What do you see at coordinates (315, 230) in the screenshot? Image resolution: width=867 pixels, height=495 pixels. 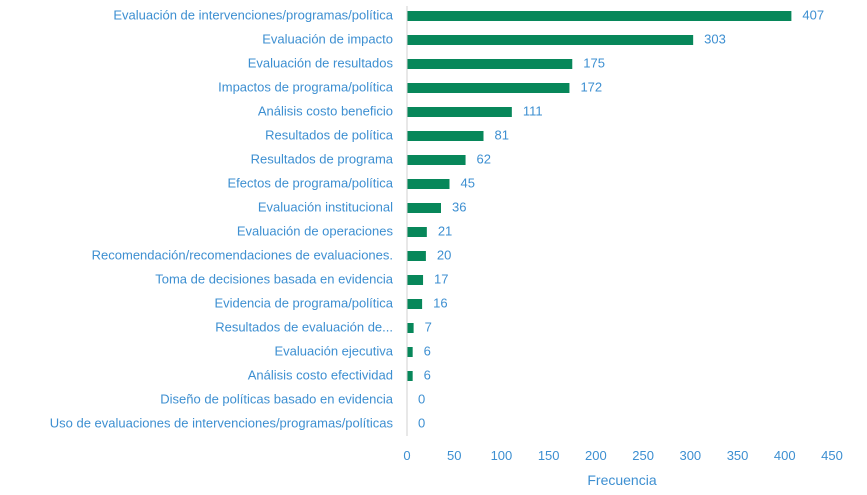 I see `category-label: Evaluación de operaciones` at bounding box center [315, 230].